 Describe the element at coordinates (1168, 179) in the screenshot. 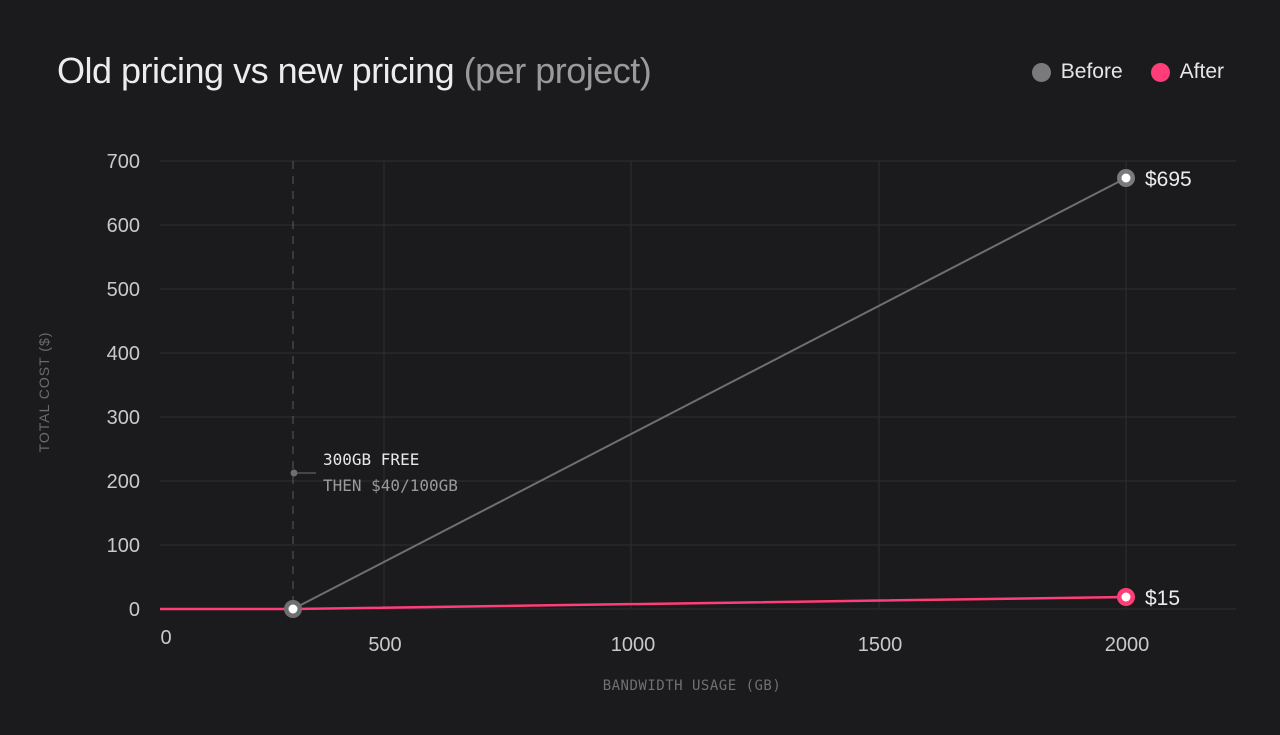

I see `before-end-label: $695` at that location.